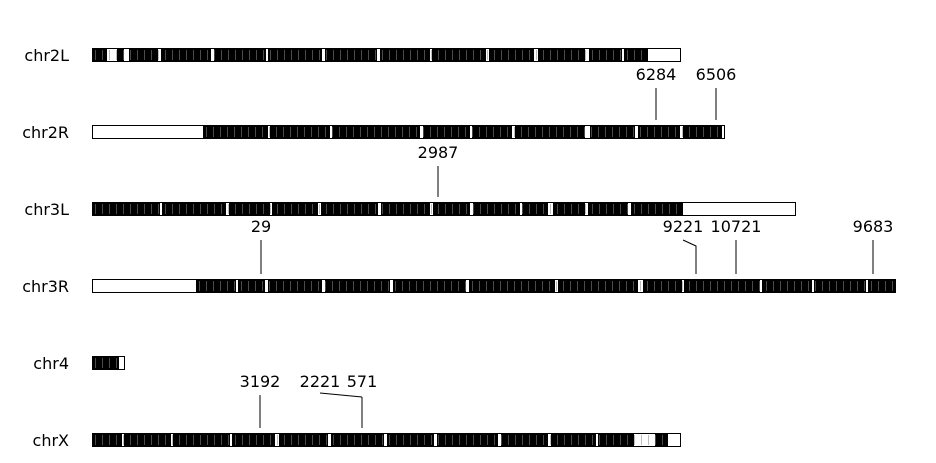  Describe the element at coordinates (716, 92) in the screenshot. I see `annotation-6506: 6506` at that location.